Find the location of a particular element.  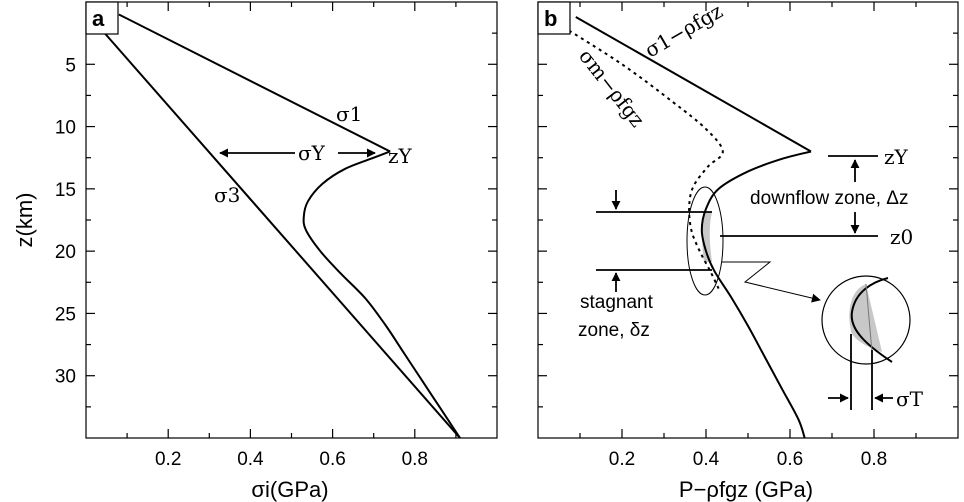

y-tick-label: 5 is located at coordinates (70, 65).